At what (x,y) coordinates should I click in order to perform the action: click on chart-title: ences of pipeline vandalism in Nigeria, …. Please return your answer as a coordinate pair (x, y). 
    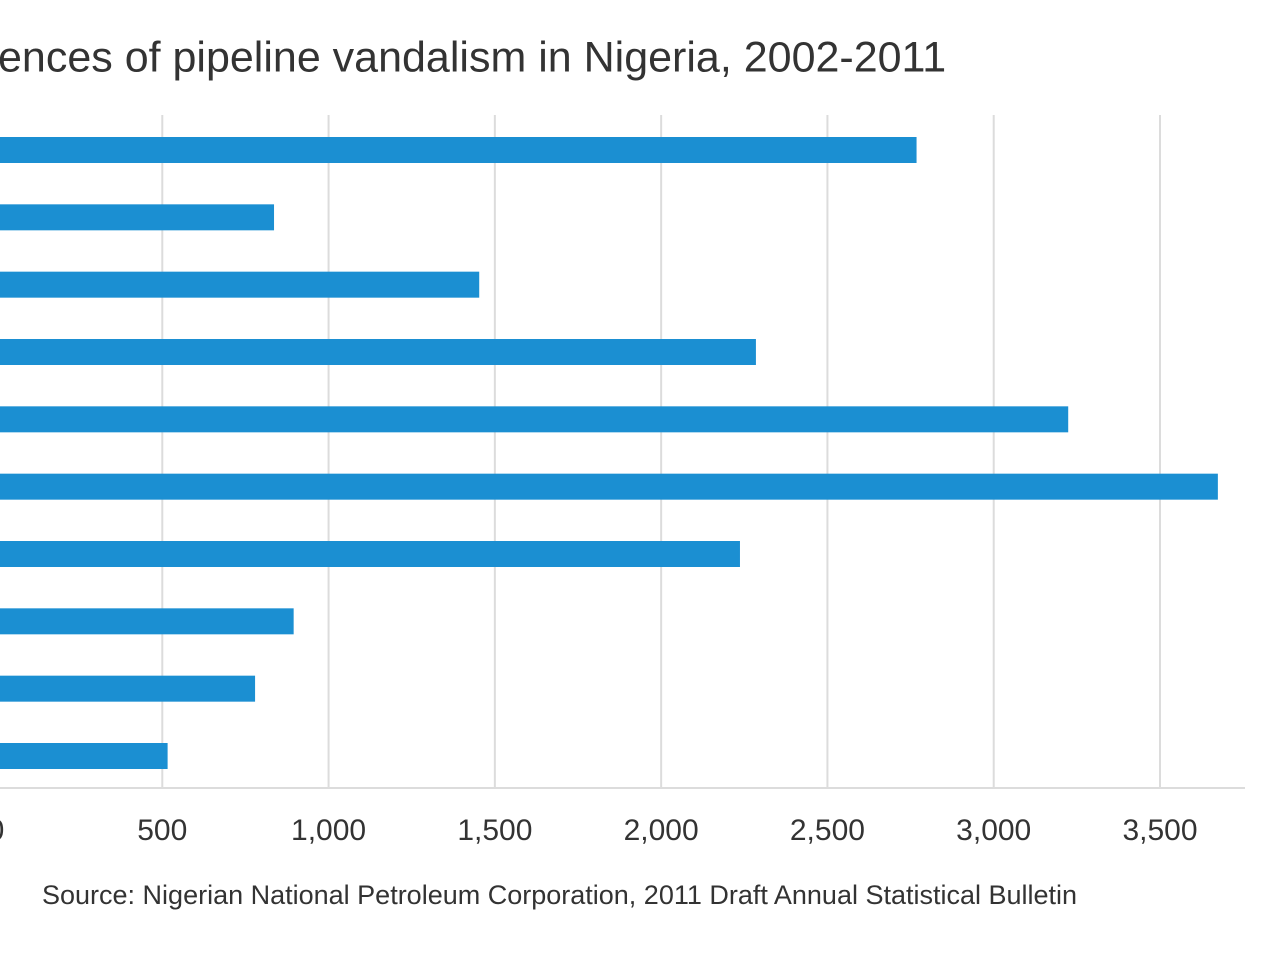
    Looking at the image, I should click on (473, 57).